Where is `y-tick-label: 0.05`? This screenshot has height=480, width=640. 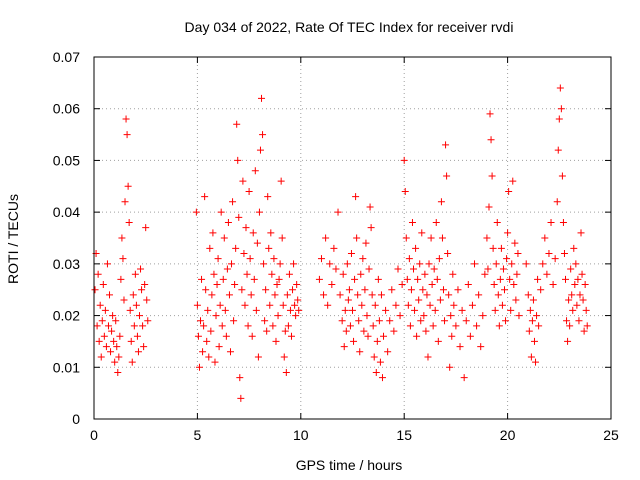
y-tick-label: 0.05 is located at coordinates (66, 160).